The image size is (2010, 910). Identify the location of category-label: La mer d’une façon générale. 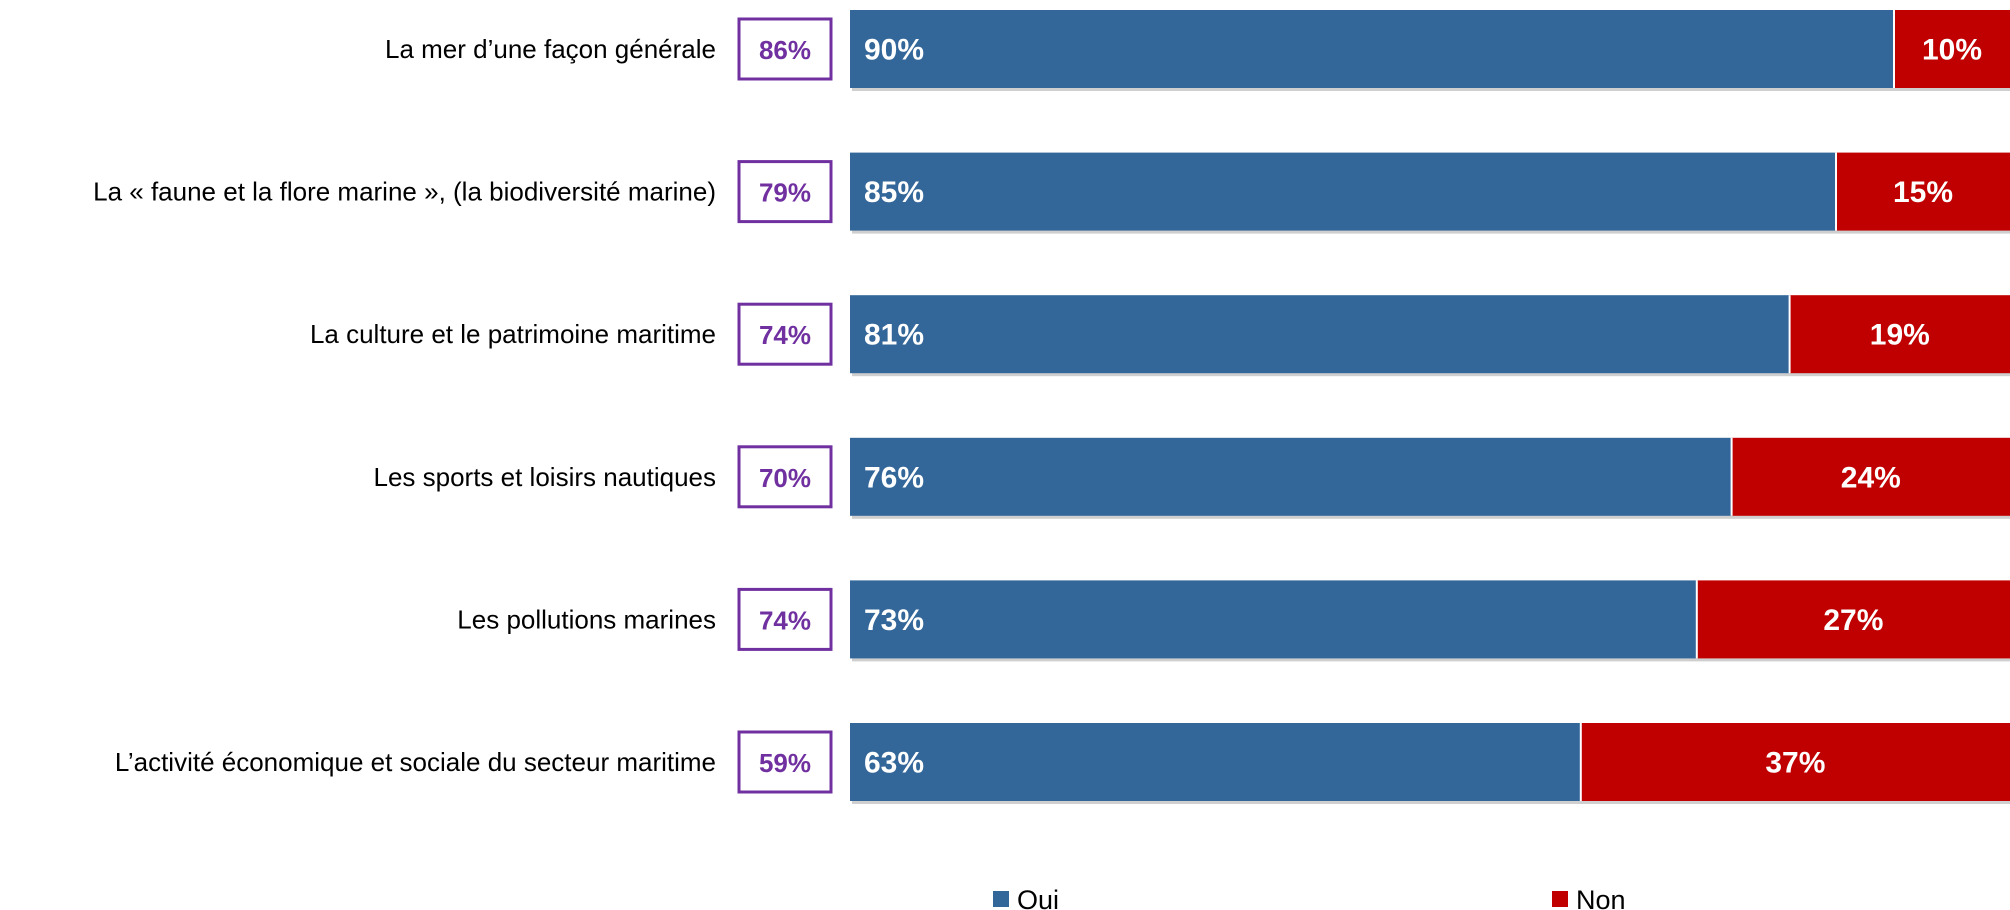
(550, 49).